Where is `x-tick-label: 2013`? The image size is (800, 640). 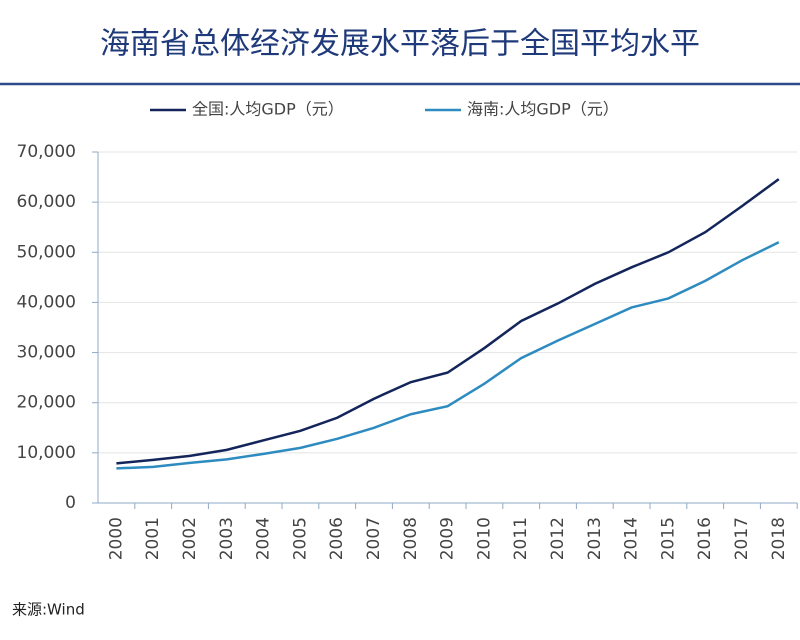 x-tick-label: 2013 is located at coordinates (595, 538).